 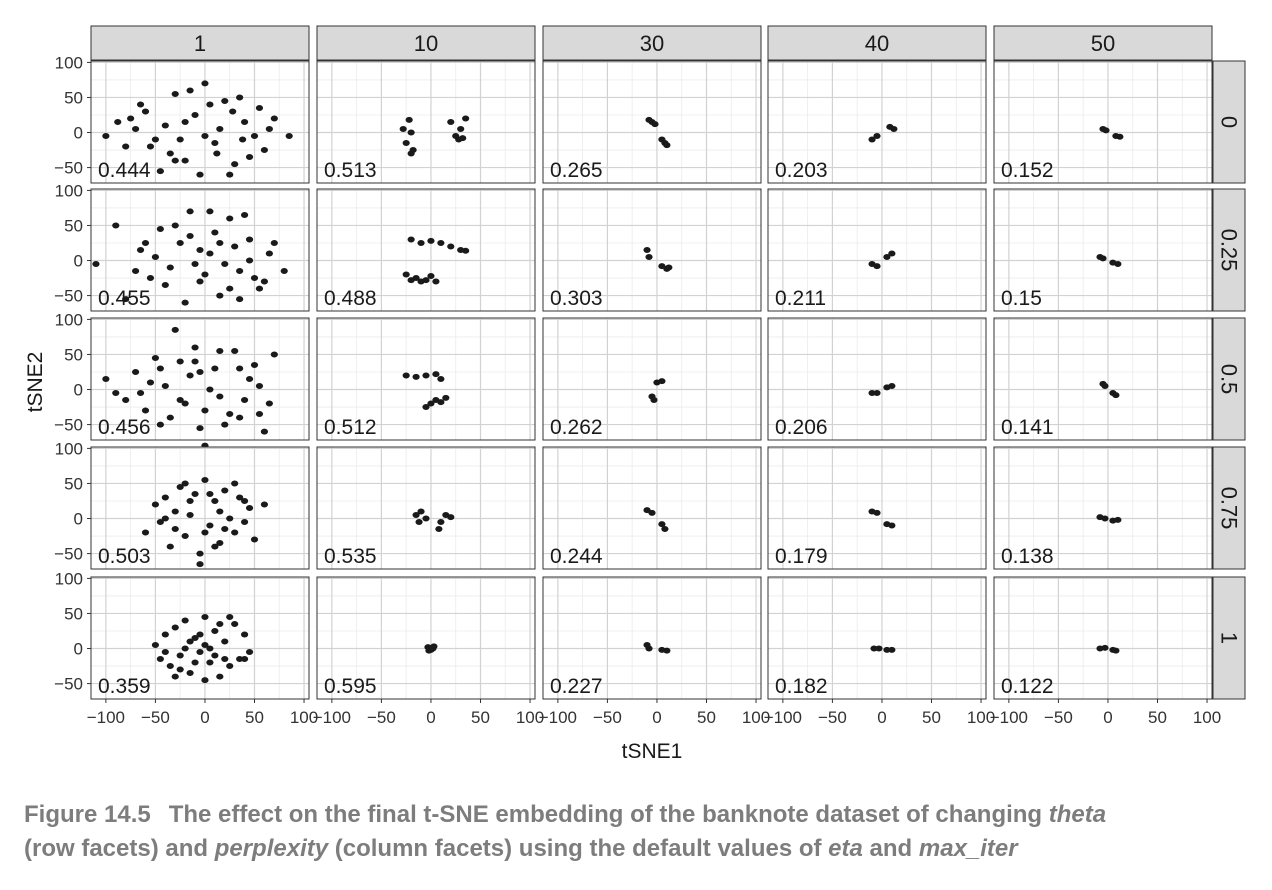 I want to click on row-strip-0.25, so click(x=1229, y=250).